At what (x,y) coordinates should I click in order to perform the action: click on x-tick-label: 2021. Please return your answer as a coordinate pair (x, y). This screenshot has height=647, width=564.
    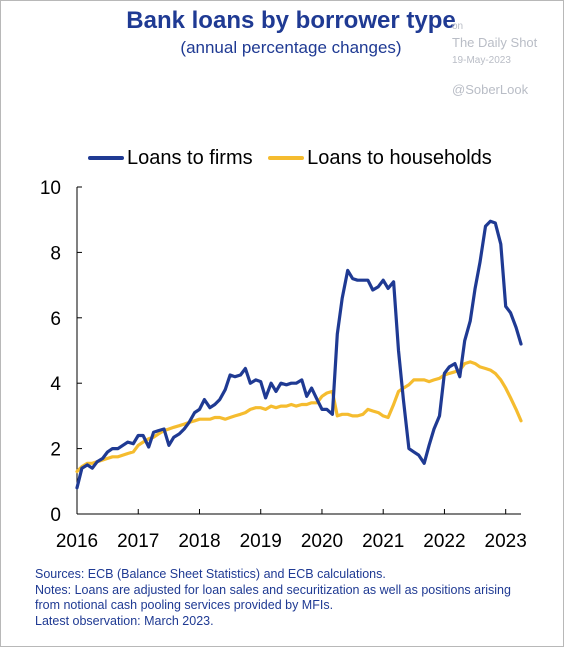
    Looking at the image, I should click on (383, 541).